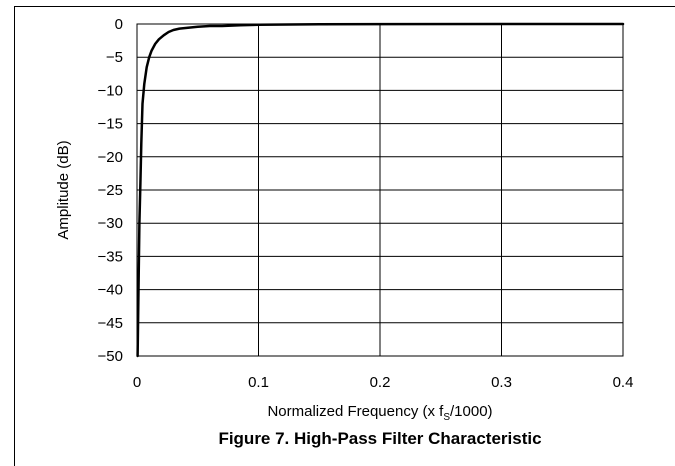 The height and width of the screenshot is (466, 675). I want to click on y-tick-label: 0, so click(119, 24).